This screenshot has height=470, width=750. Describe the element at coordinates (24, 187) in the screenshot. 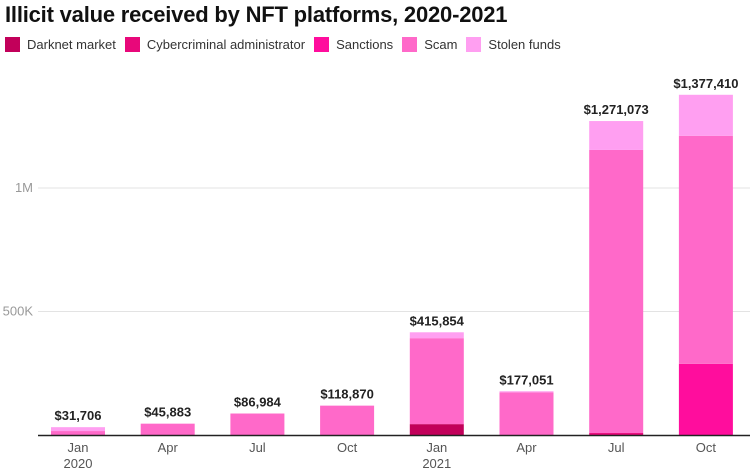

I see `y-tick-label: 1M` at that location.